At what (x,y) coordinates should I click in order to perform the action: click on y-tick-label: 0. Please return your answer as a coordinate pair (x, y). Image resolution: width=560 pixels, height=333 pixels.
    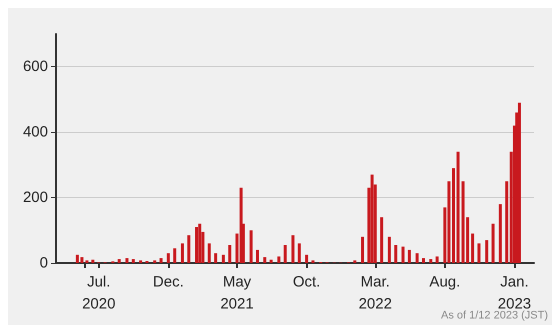
    Looking at the image, I should click on (44, 263).